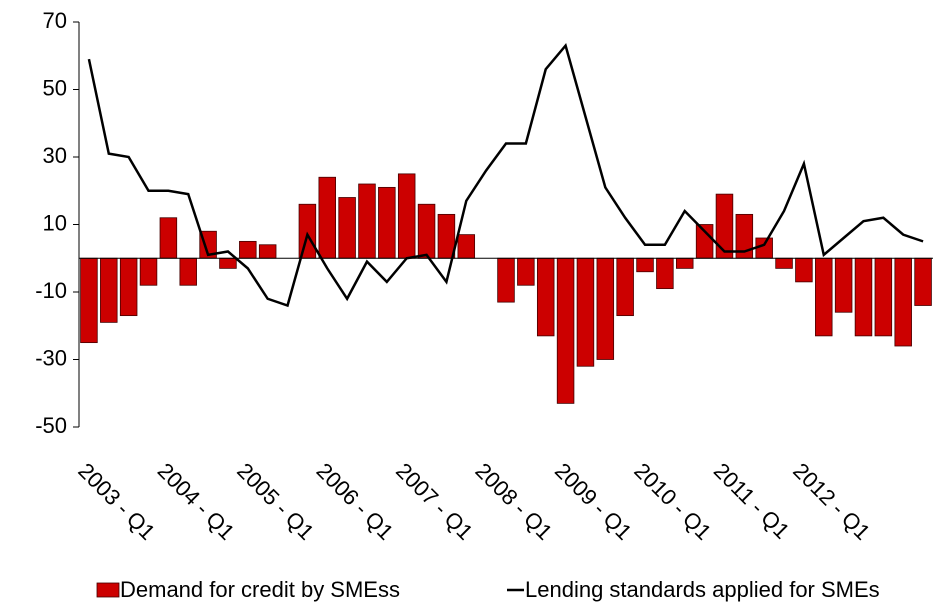 This screenshot has width=933, height=607. What do you see at coordinates (355, 501) in the screenshot?
I see `x-tick-label: 2006 - Q1` at bounding box center [355, 501].